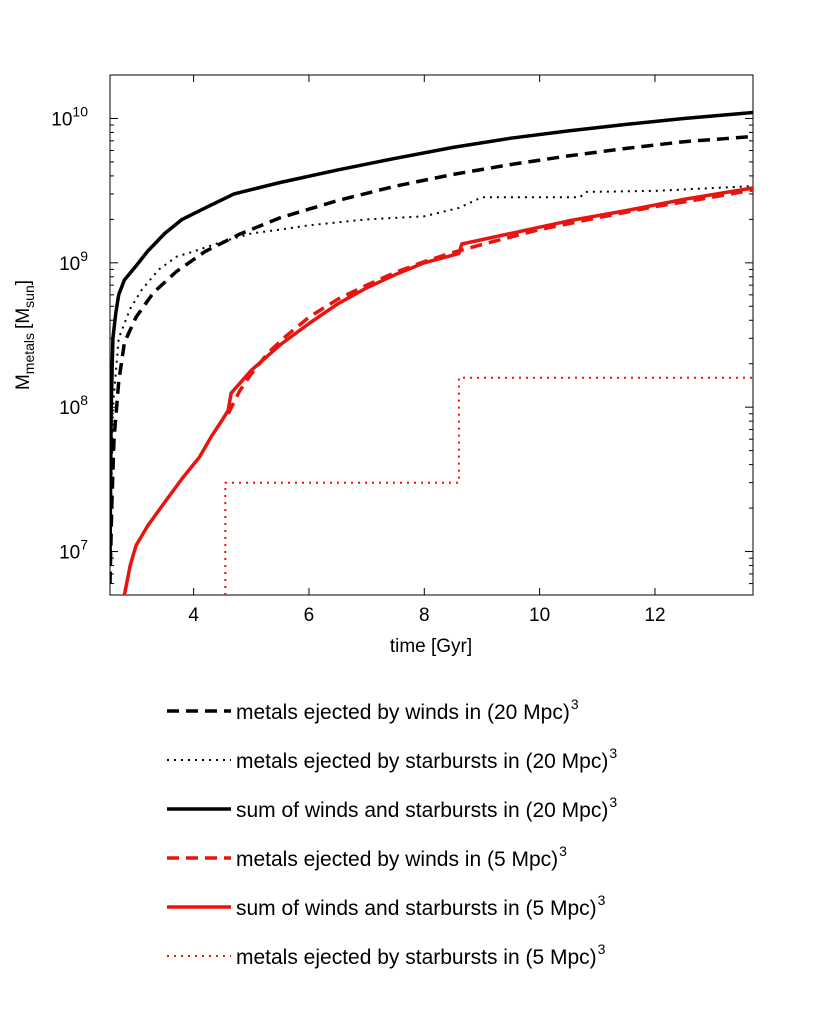 Image resolution: width=830 pixels, height=1014 pixels. What do you see at coordinates (193, 615) in the screenshot?
I see `x-tick-label: 4` at bounding box center [193, 615].